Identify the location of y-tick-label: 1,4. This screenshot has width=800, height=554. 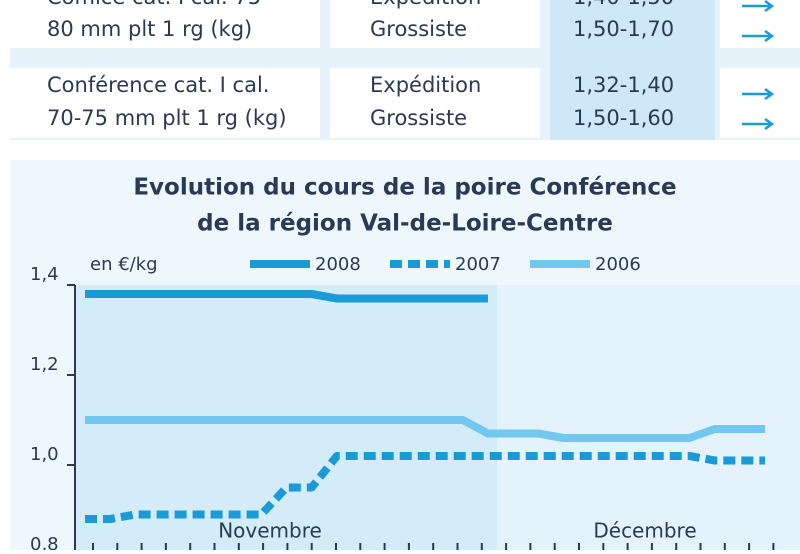
(44, 274).